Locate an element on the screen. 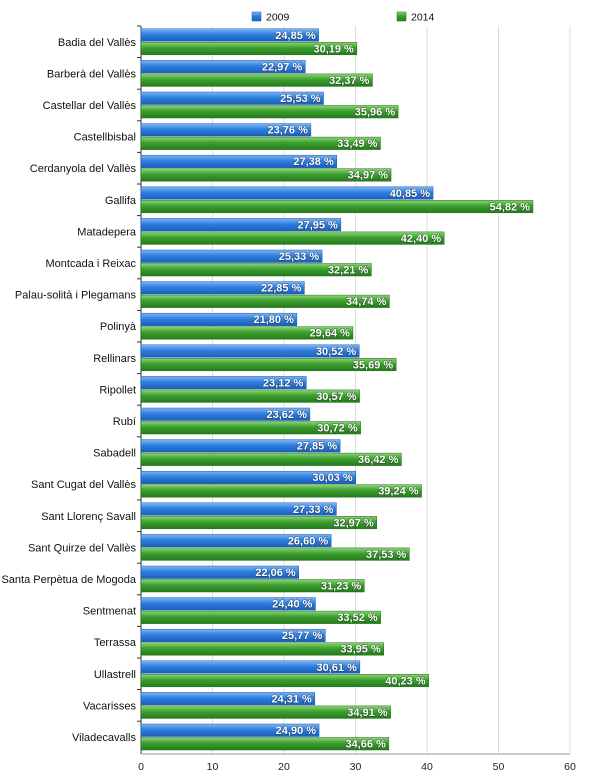 Image resolution: width=593 pixels, height=784 pixels. data-label-2014: 32,97 % is located at coordinates (353, 523).